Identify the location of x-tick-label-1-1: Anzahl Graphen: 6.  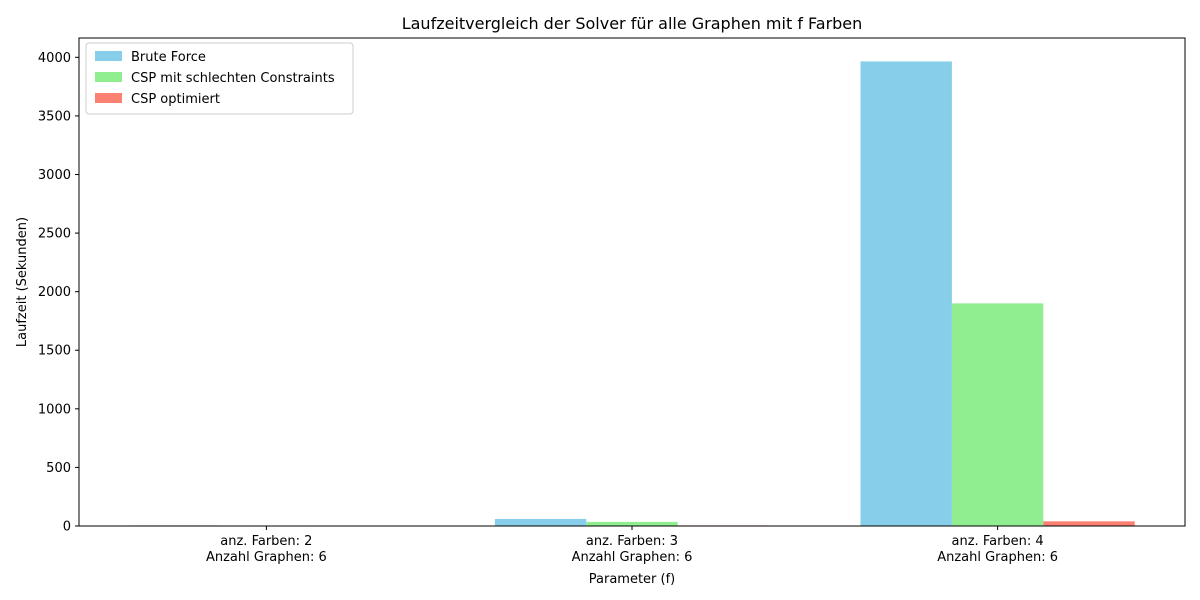
(632, 557).